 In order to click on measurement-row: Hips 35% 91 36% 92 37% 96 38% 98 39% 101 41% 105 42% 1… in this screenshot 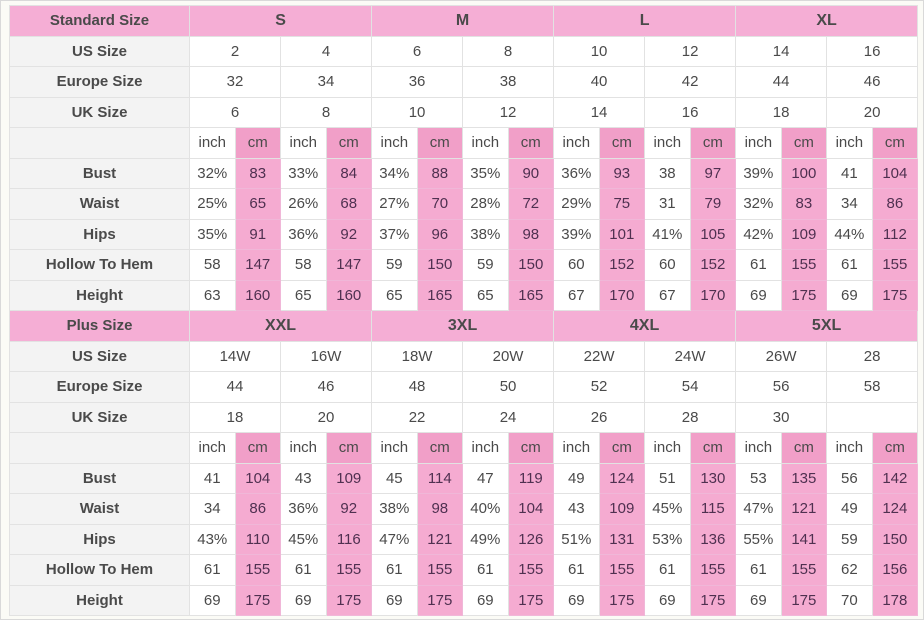, I will do `click(464, 234)`.